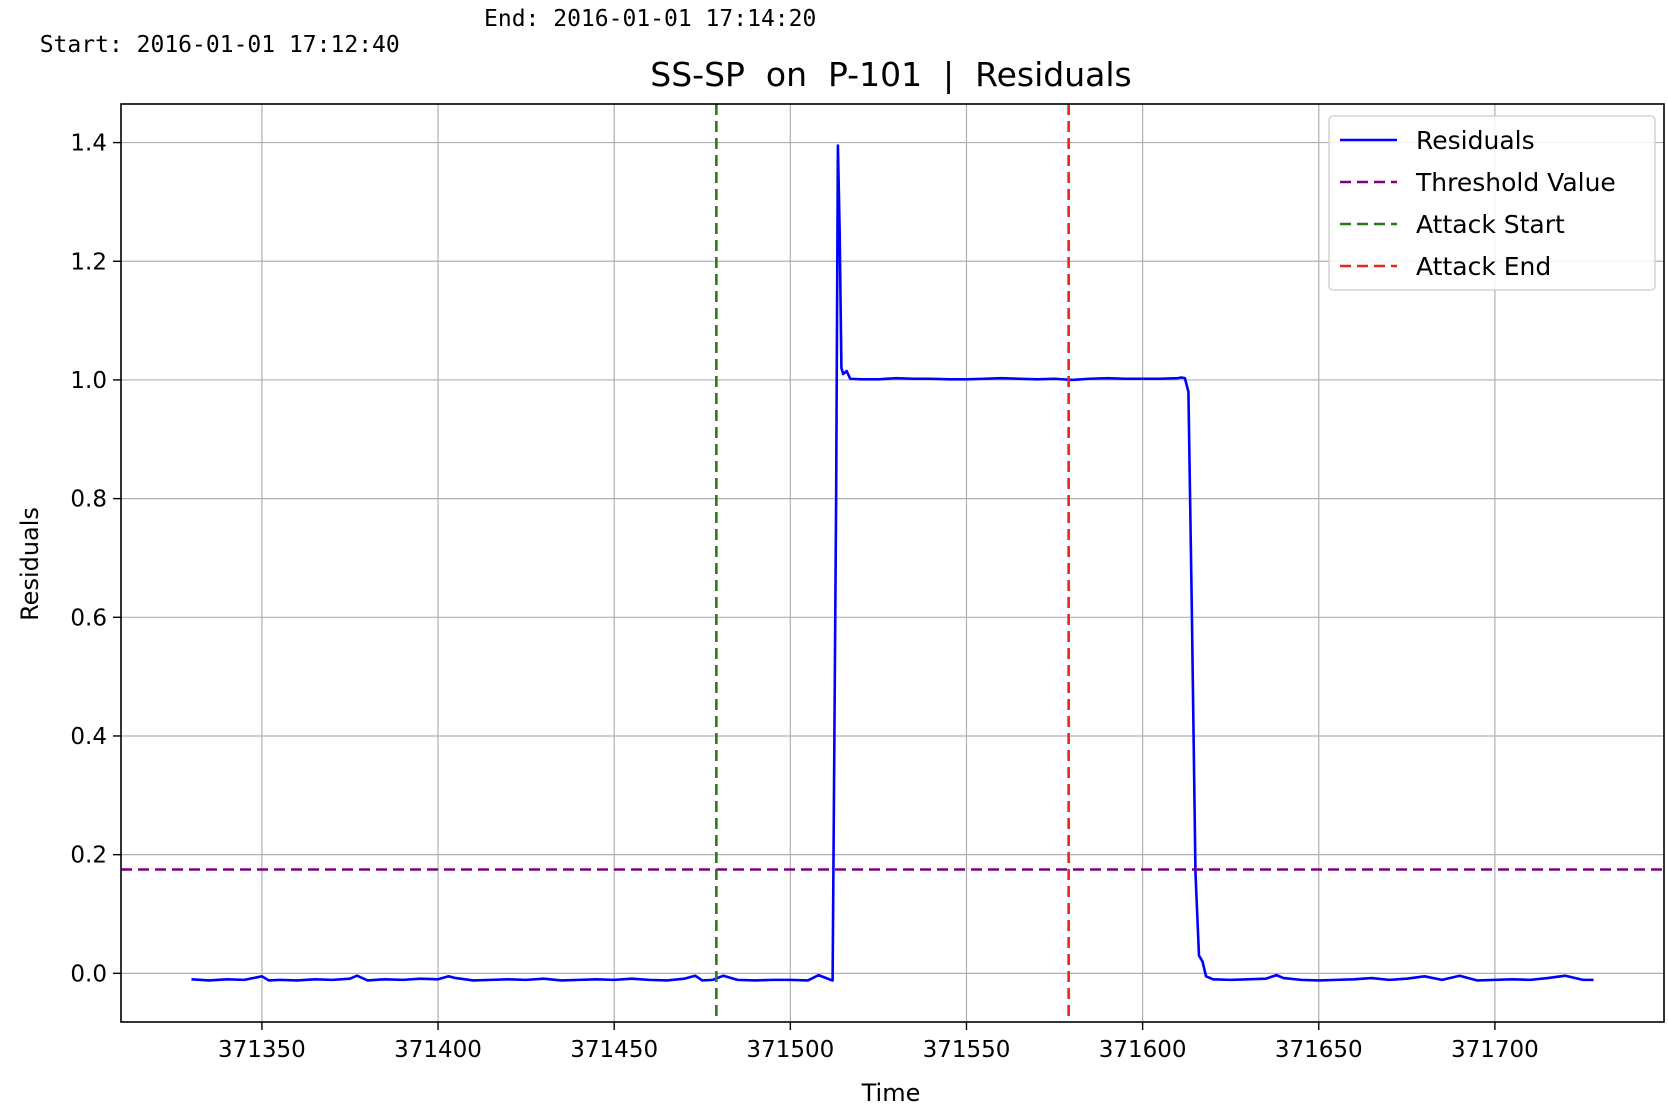 This screenshot has height=1108, width=1668. Describe the element at coordinates (790, 1050) in the screenshot. I see `x-tick-label: 371500` at that location.